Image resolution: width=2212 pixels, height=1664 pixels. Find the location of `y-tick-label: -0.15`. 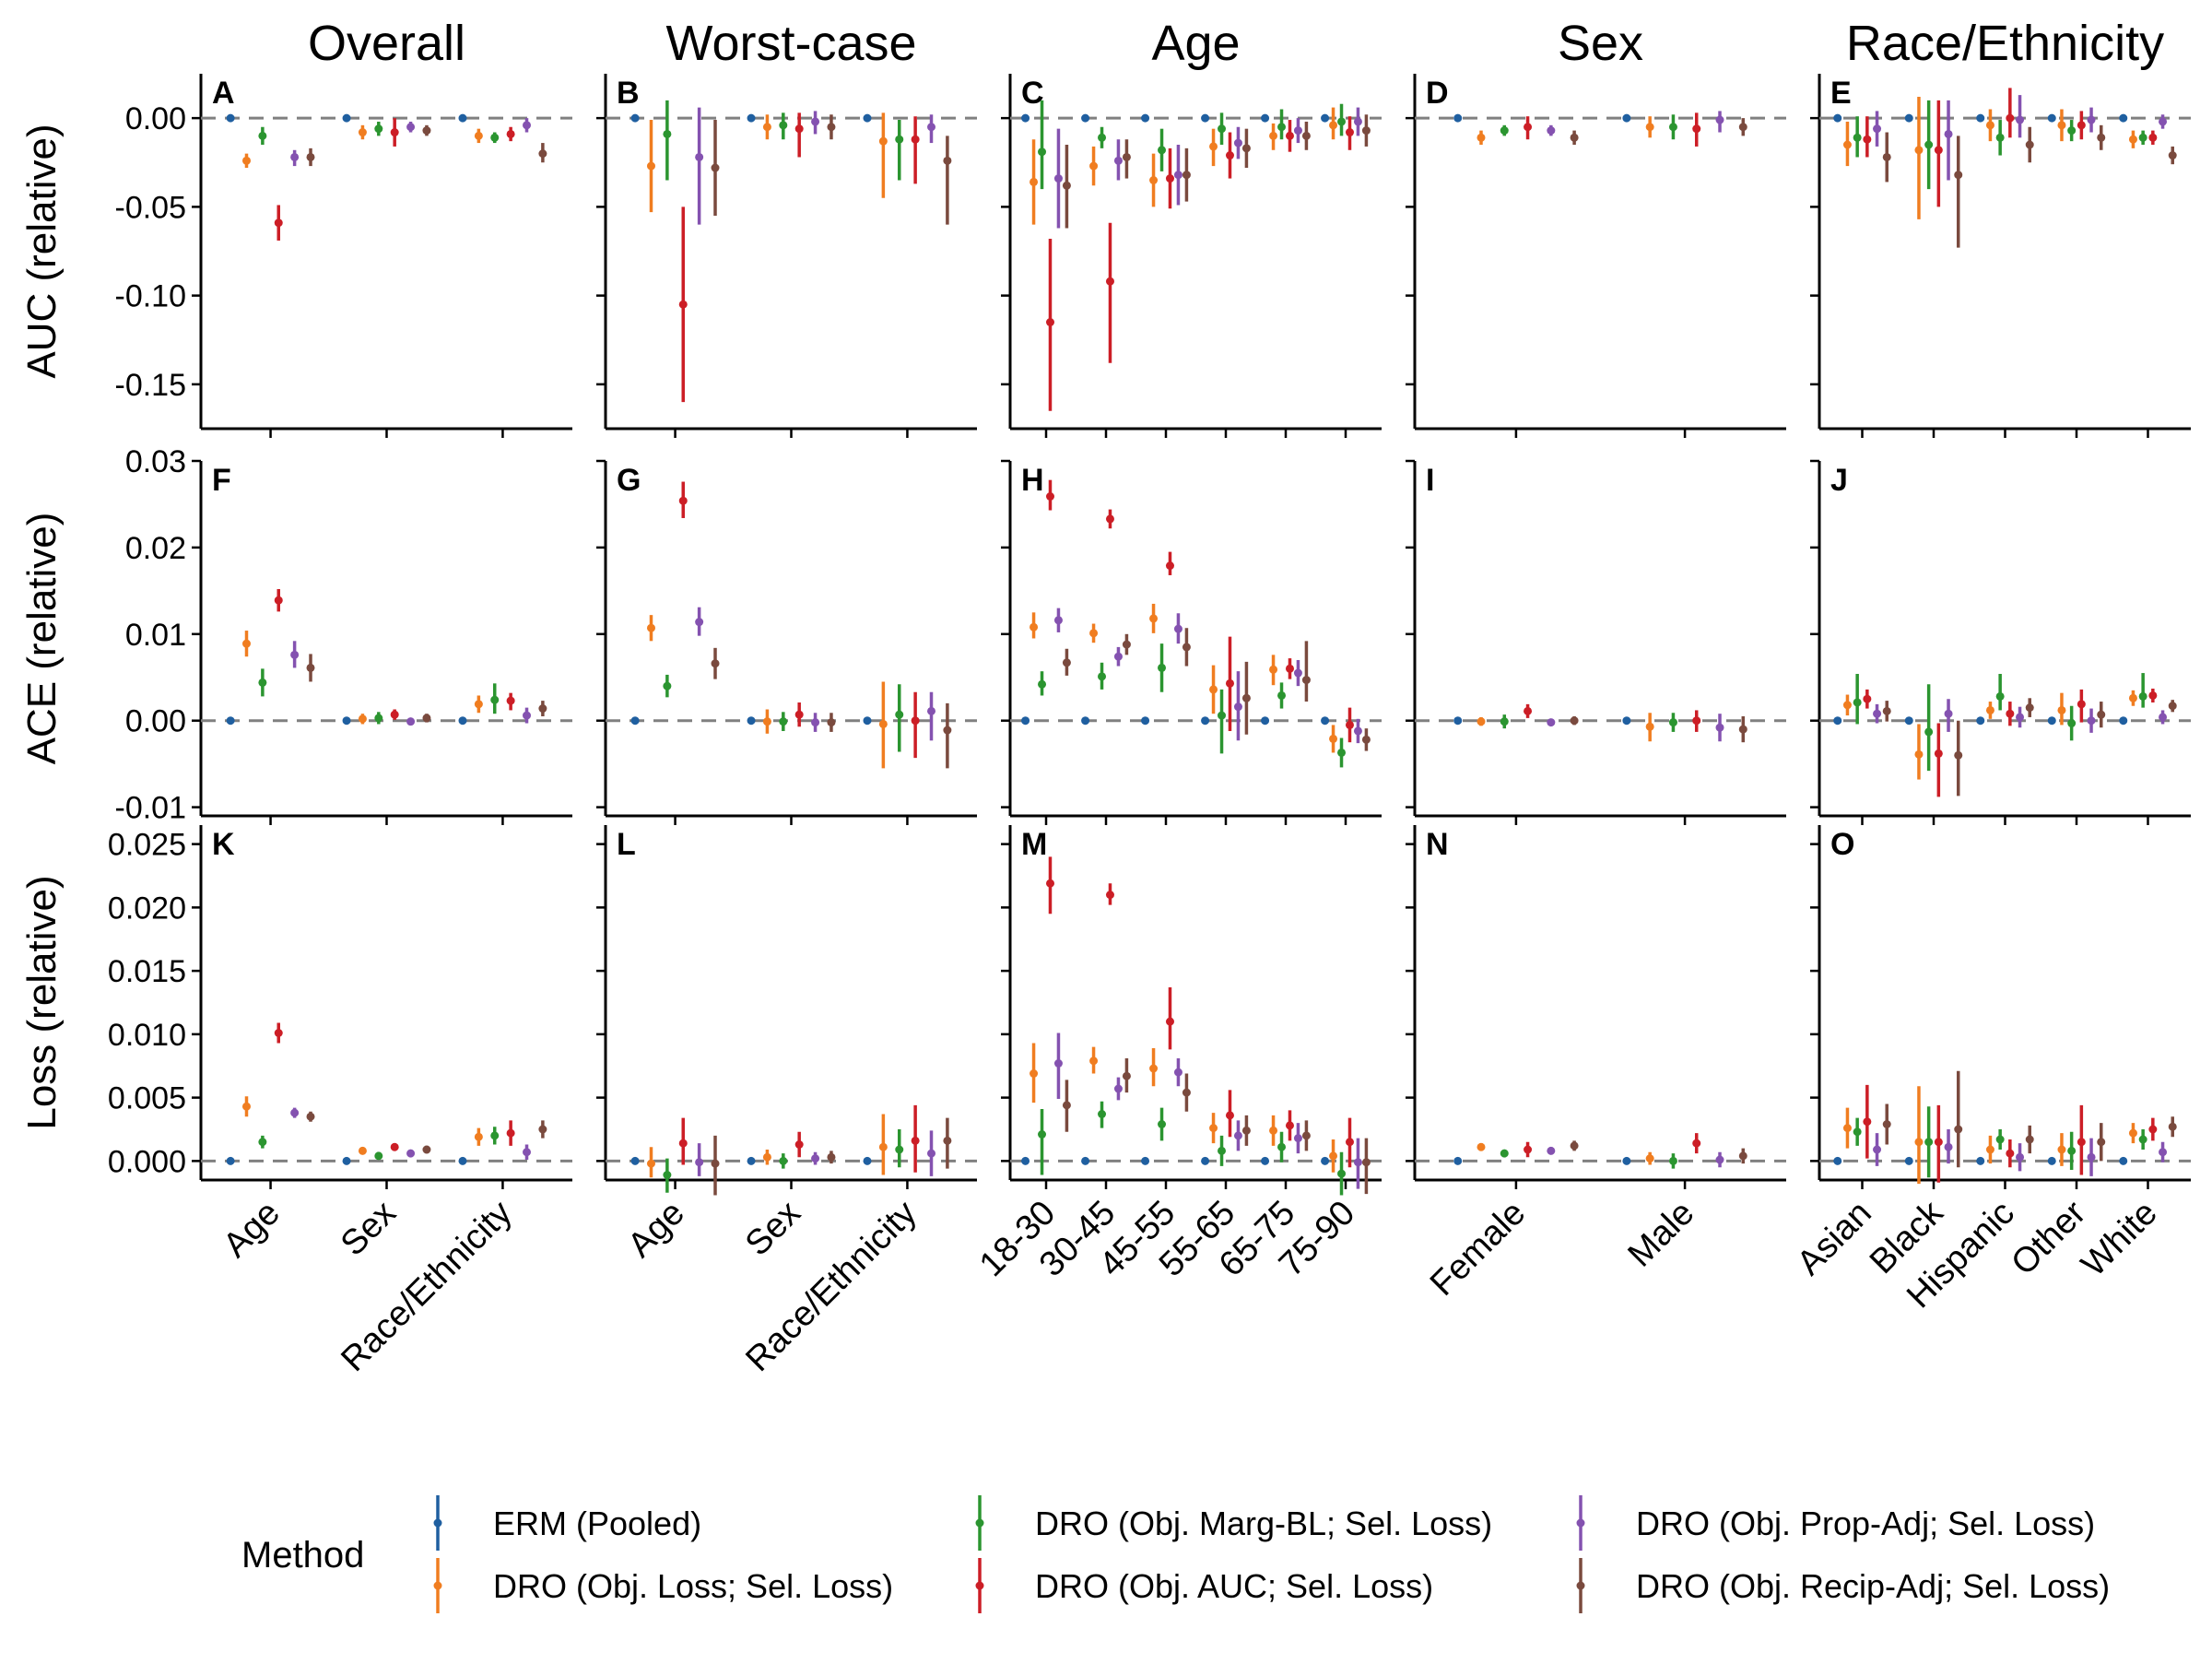

y-tick-label: -0.15 is located at coordinates (151, 385).